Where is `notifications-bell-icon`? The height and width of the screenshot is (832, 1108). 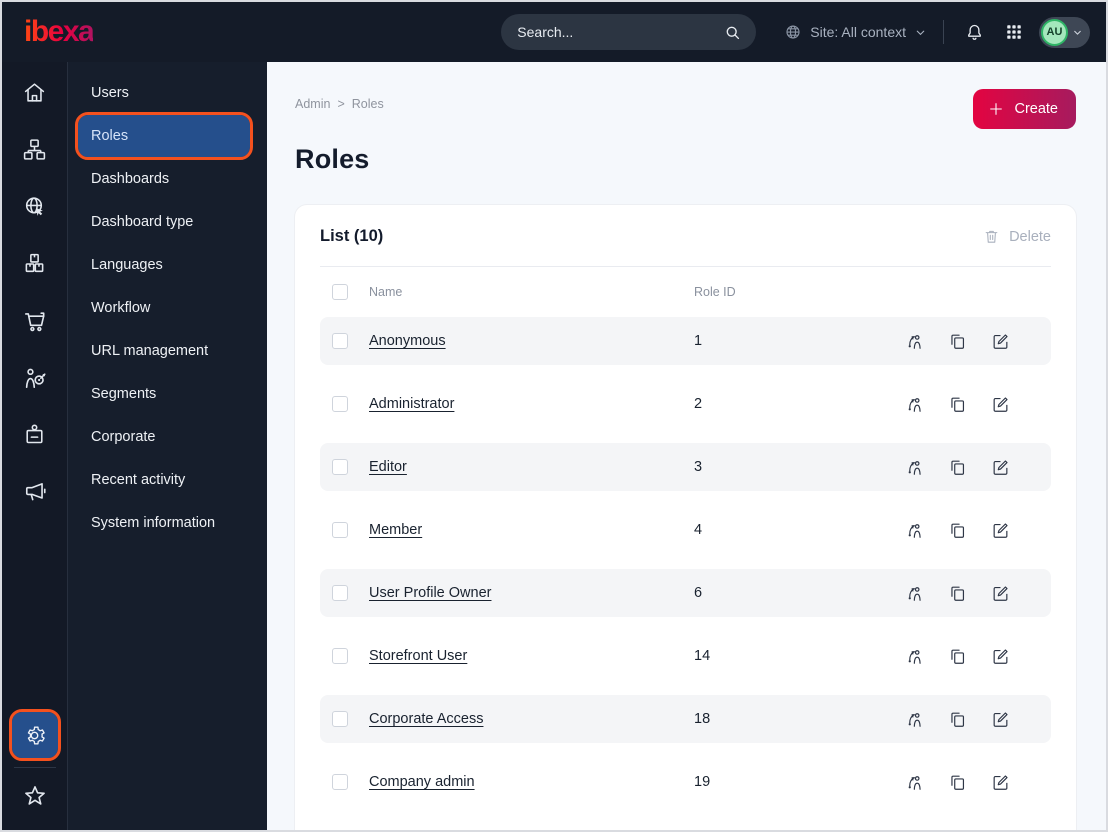
notifications-bell-icon is located at coordinates (974, 32).